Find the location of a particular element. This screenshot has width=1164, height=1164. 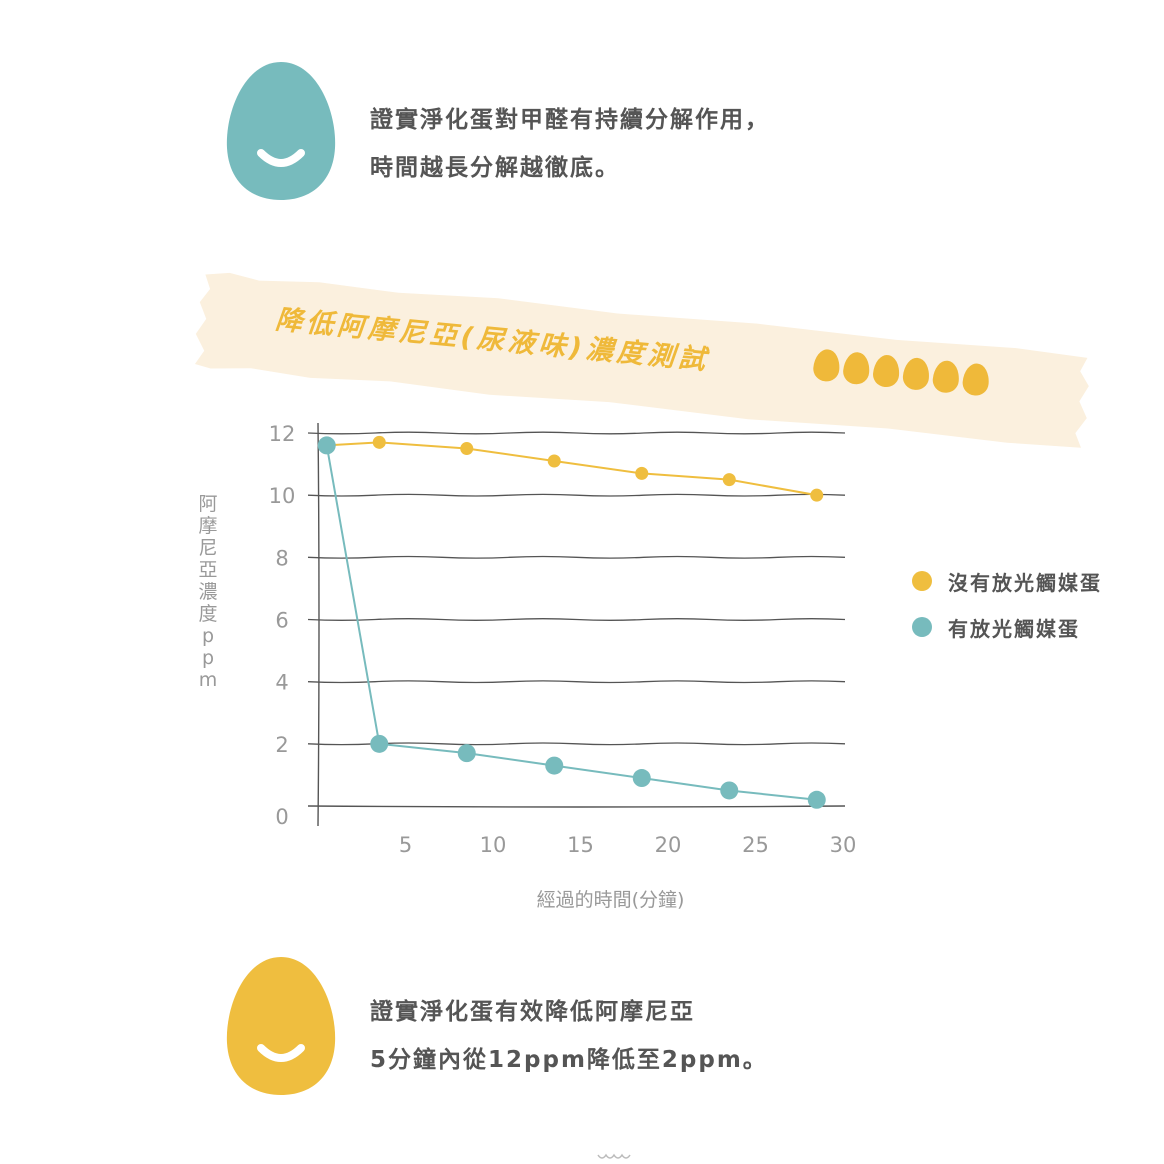

x-axis-label: 經過的時間(分鐘) is located at coordinates (611, 900).